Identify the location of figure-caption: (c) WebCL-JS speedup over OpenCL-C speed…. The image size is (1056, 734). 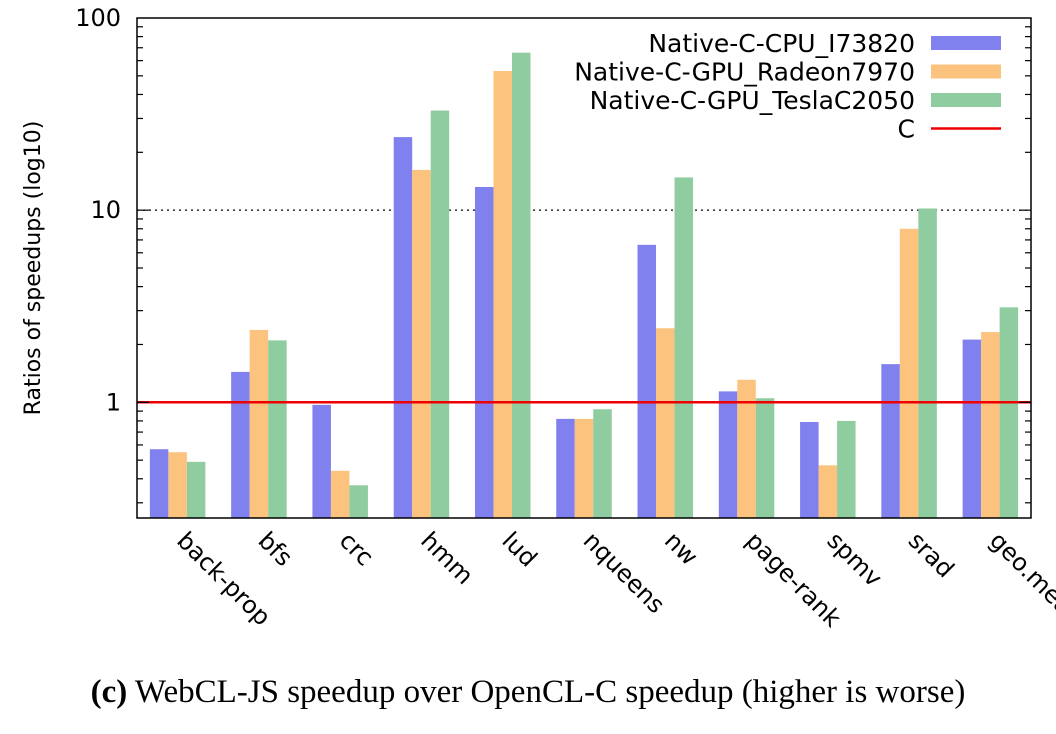
(528, 692).